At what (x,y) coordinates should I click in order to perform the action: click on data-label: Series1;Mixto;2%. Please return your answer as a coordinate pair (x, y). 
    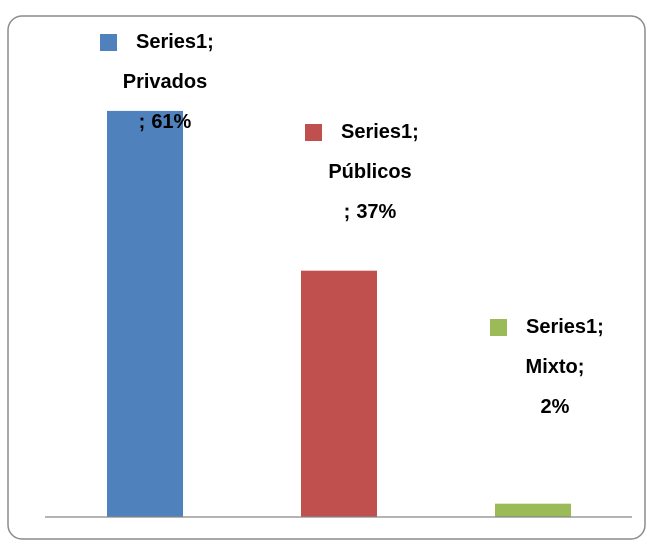
    Looking at the image, I should click on (547, 367).